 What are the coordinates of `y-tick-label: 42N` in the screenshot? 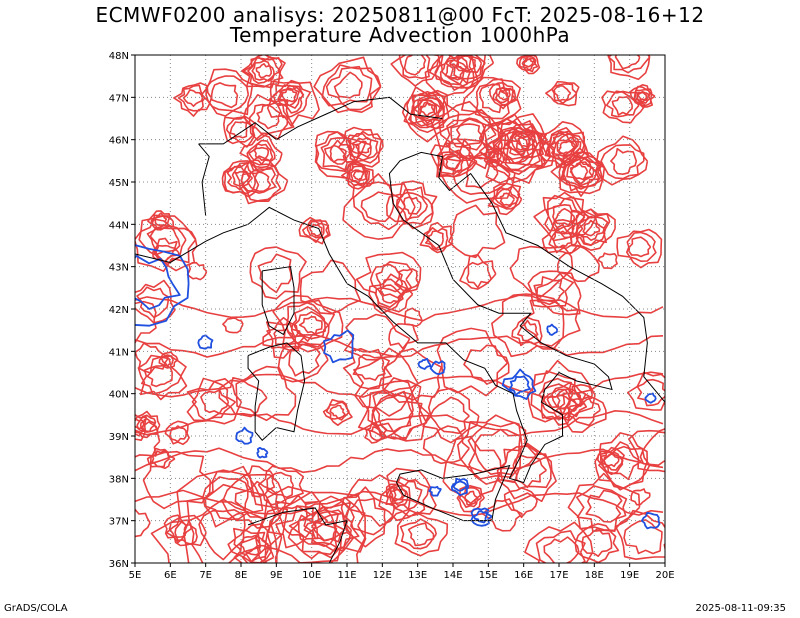 It's located at (119, 310).